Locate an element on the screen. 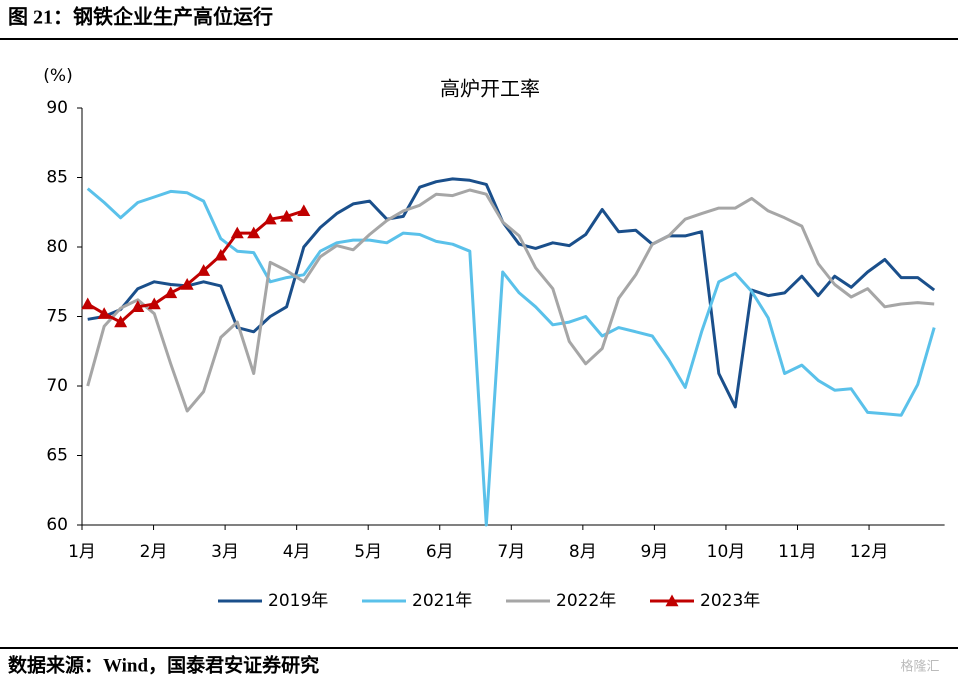 This screenshot has height=683, width=958. series-line is located at coordinates (195, 266).